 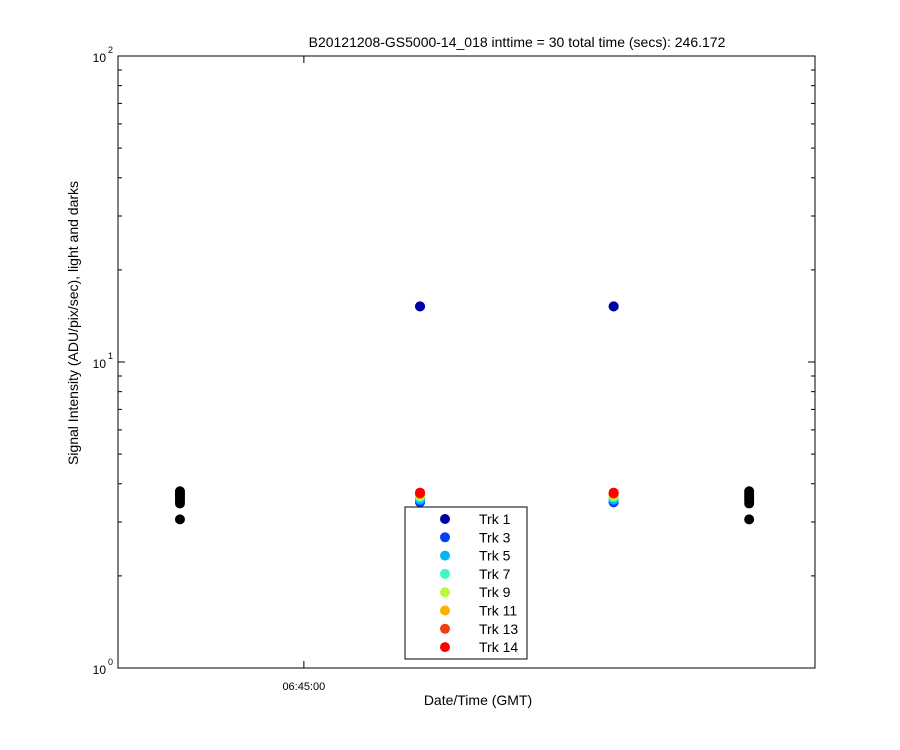 What do you see at coordinates (495, 592) in the screenshot?
I see `legend-label: Trk 9` at bounding box center [495, 592].